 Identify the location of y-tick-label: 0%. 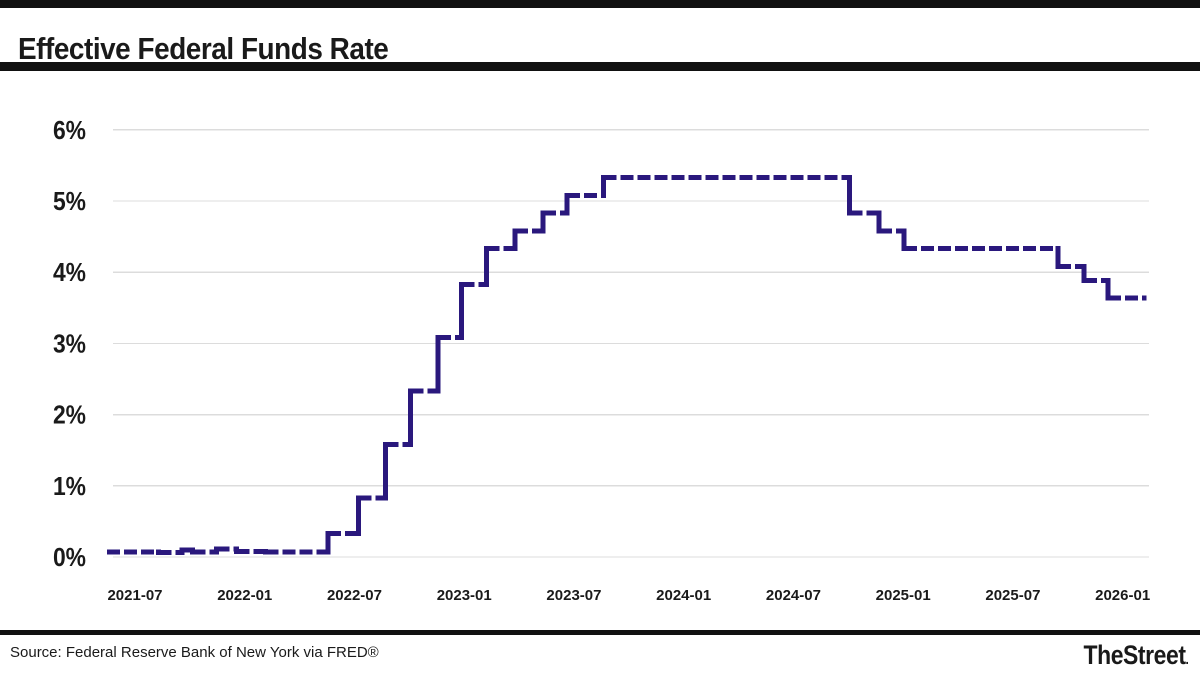
(69, 558).